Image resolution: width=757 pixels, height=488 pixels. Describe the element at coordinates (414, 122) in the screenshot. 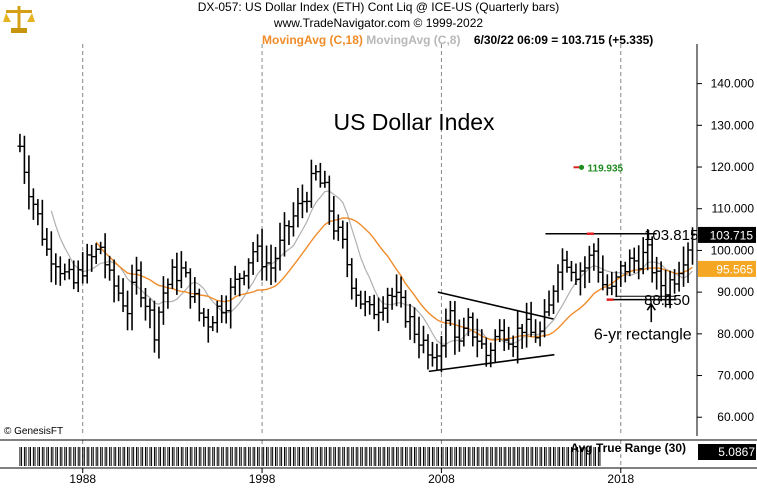

I see `chart-title: US Dollar Index` at that location.